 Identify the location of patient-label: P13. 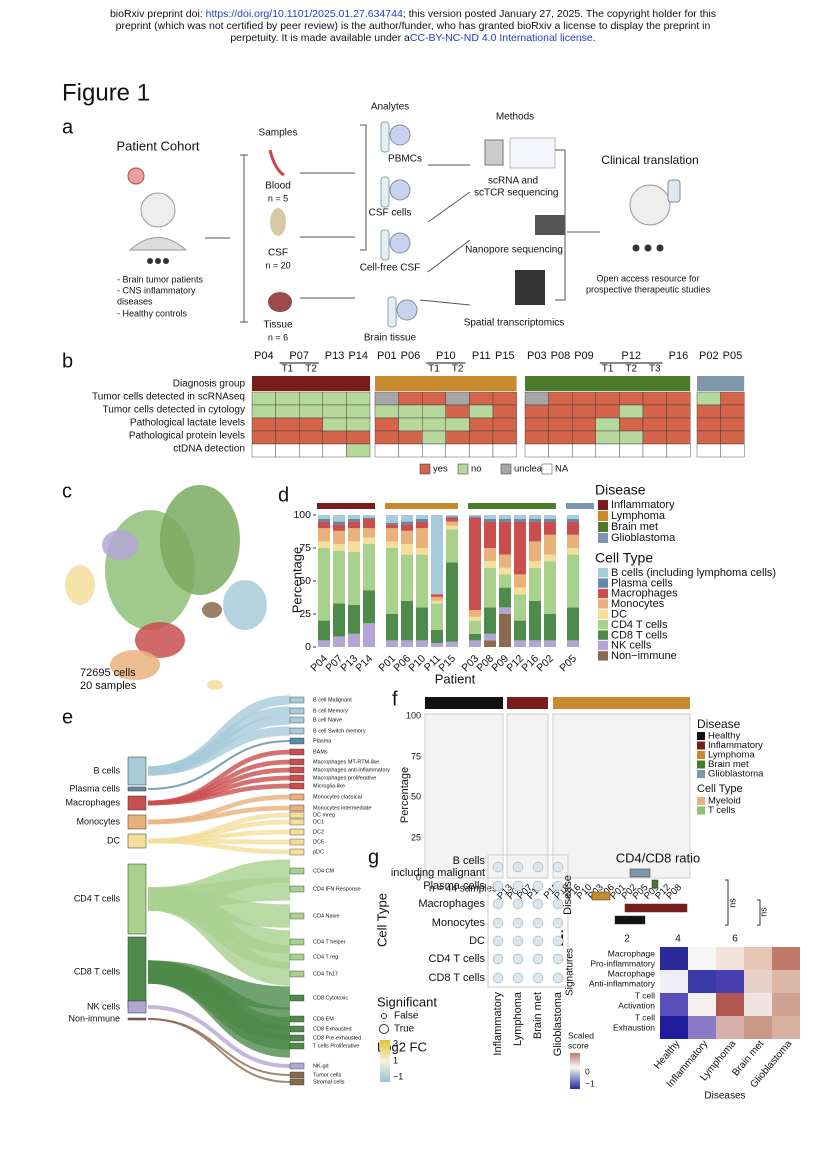
(335, 356).